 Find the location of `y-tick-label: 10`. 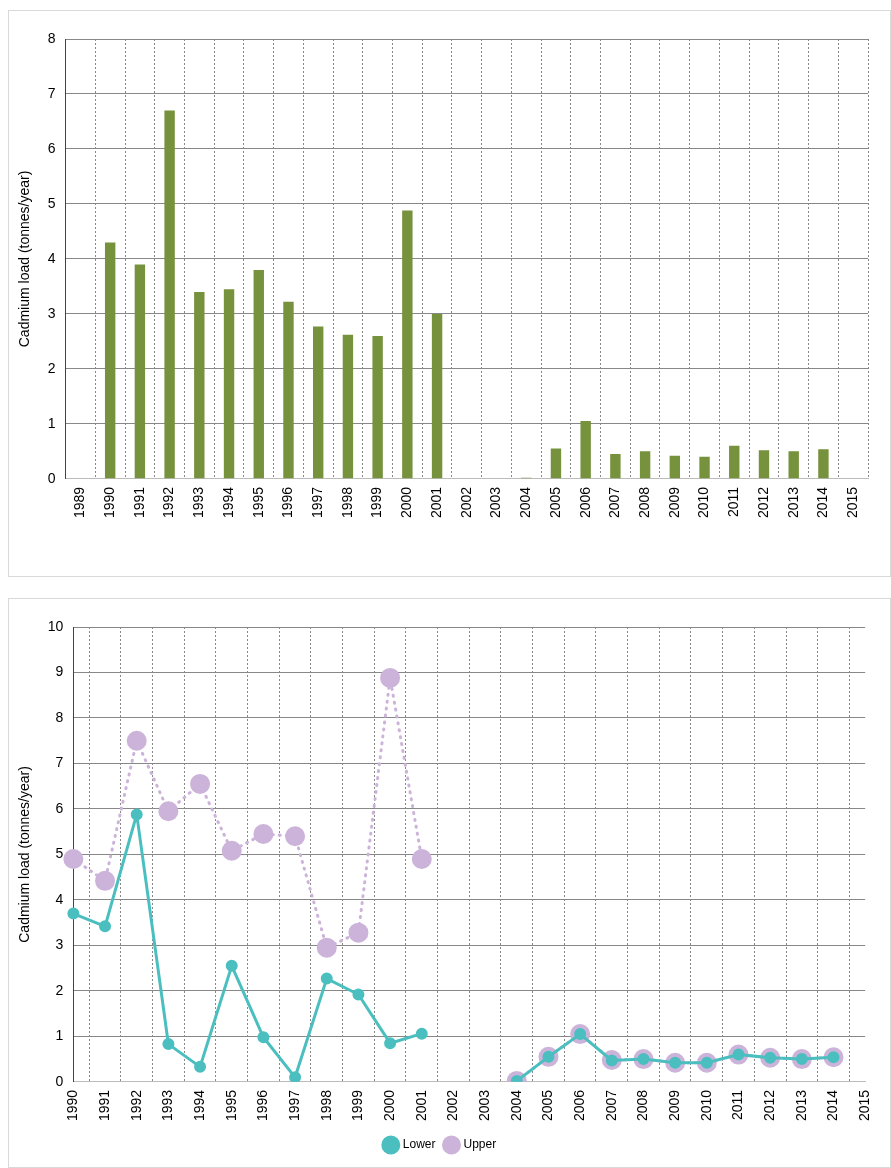

y-tick-label: 10 is located at coordinates (55, 625).